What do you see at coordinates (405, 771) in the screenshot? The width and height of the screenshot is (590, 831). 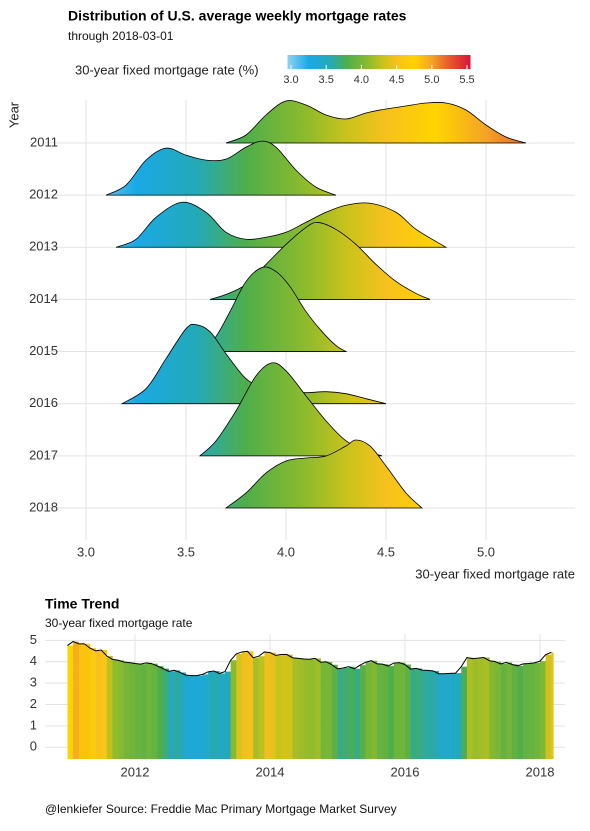 I see `x-tick-label: 2016` at bounding box center [405, 771].